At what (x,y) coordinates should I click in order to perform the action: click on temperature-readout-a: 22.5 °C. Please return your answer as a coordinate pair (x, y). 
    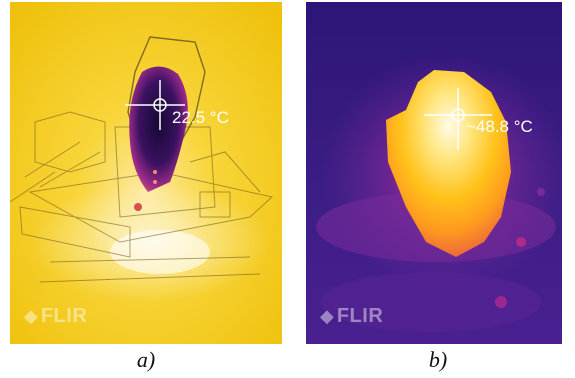
    Looking at the image, I should click on (200, 117).